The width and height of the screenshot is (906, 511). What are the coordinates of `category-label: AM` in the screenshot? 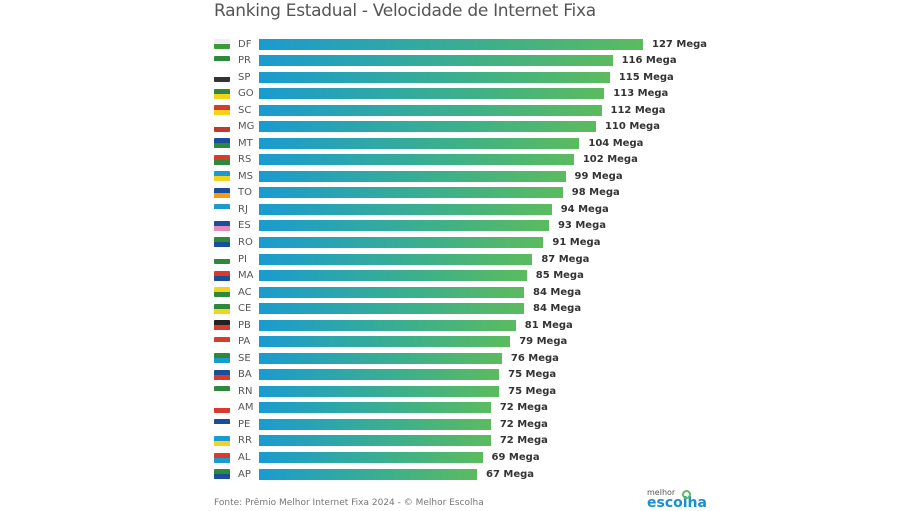 It's located at (246, 408).